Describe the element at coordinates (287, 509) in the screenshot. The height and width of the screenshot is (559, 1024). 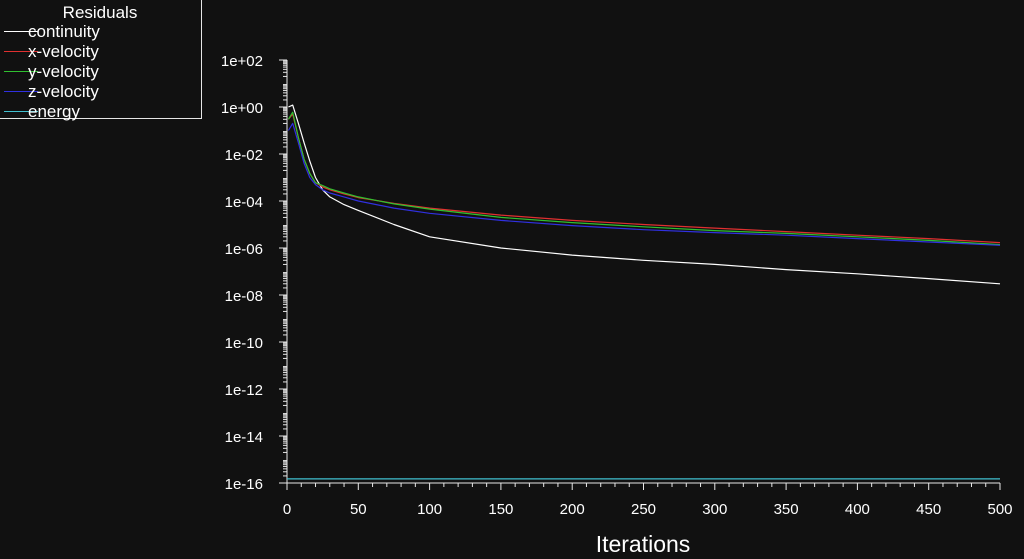
I see `x-tick-label: 0` at that location.